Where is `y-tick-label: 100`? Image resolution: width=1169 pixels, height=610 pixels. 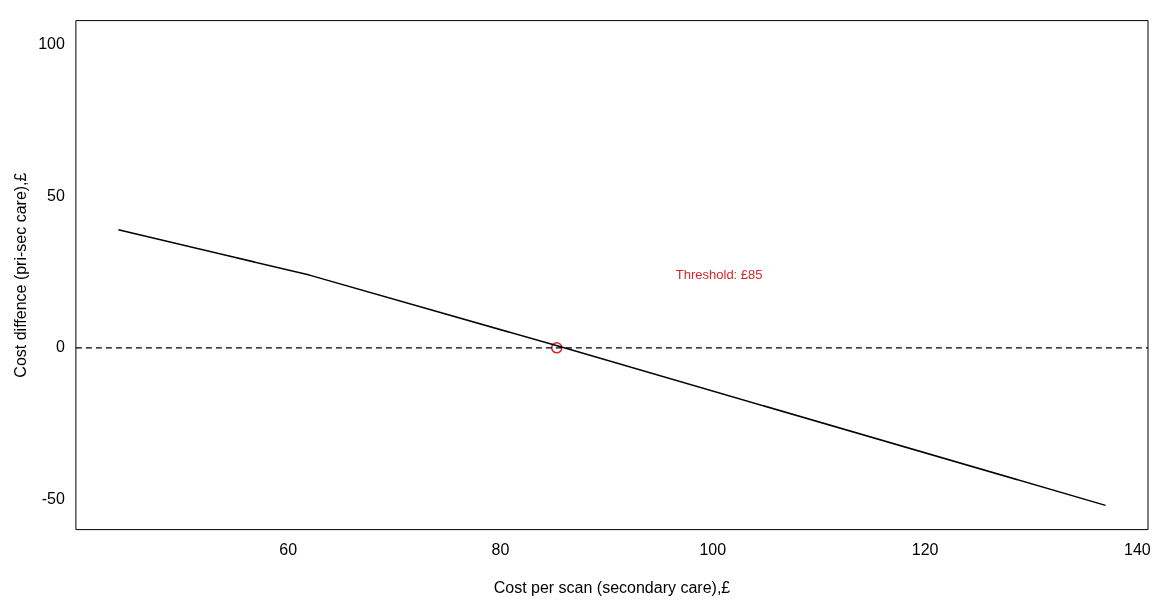
y-tick-label: 100 is located at coordinates (51, 44).